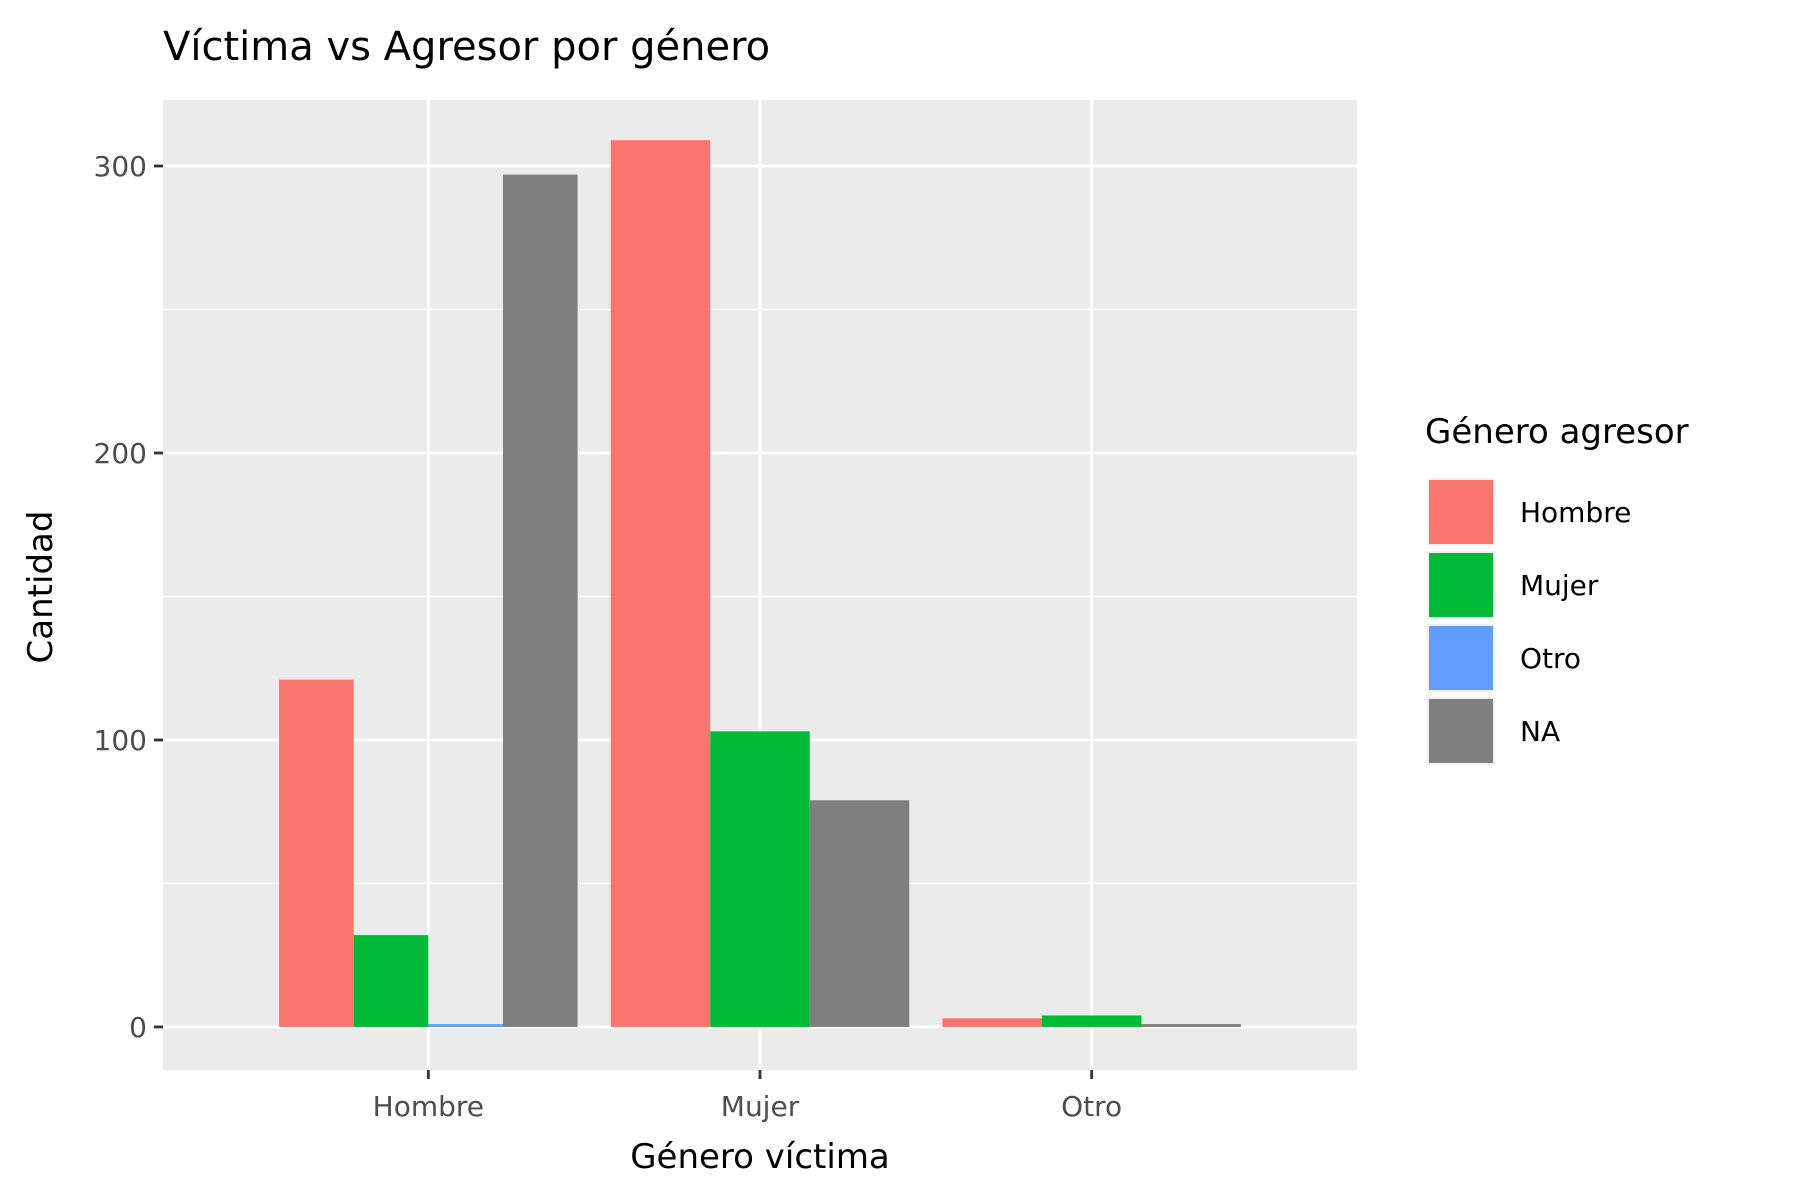 The height and width of the screenshot is (1200, 1800). What do you see at coordinates (760, 1106) in the screenshot?
I see `x-tick-label: Mujer` at bounding box center [760, 1106].